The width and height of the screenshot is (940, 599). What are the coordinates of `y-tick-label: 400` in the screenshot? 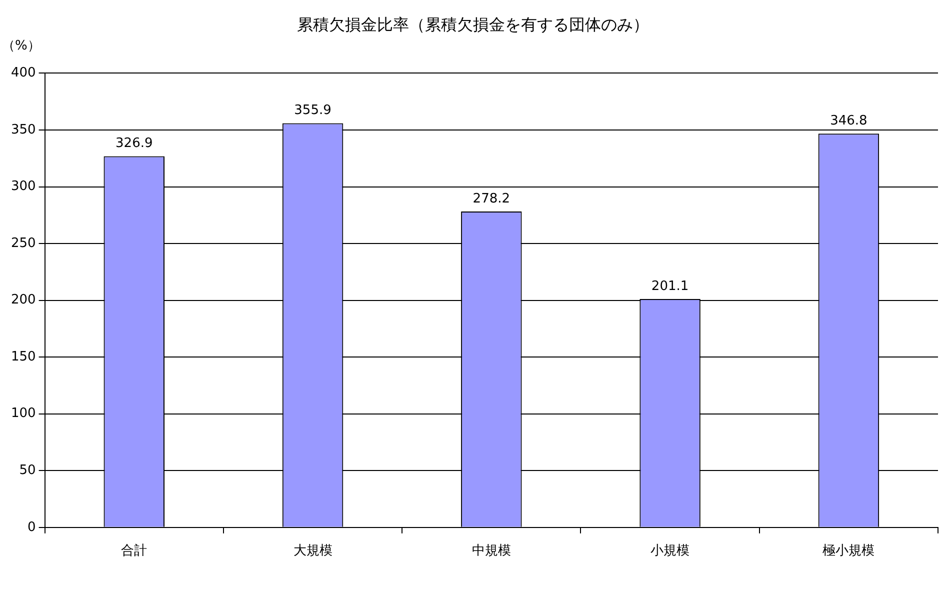 It's located at (23, 73).